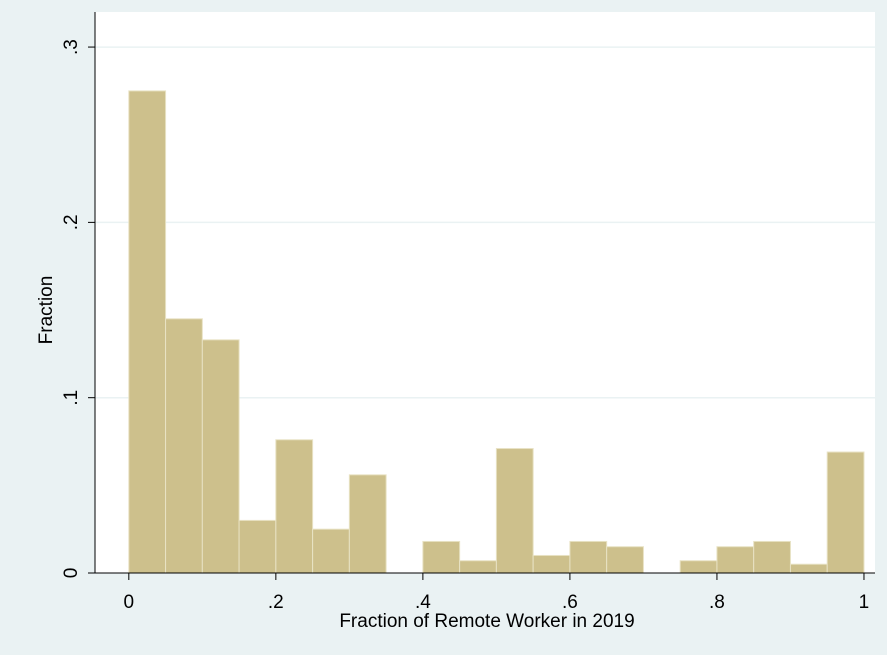 The width and height of the screenshot is (887, 655). What do you see at coordinates (71, 47) in the screenshot?
I see `y-tick-label: .3` at bounding box center [71, 47].